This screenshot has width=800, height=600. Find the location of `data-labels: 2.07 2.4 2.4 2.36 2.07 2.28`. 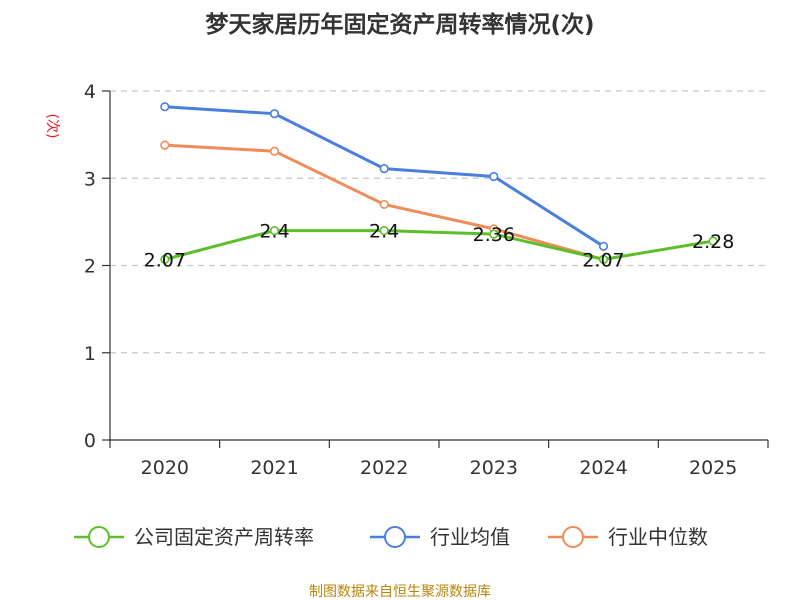

data-labels: 2.07 2.4 2.4 2.36 2.07 2.28 is located at coordinates (439, 246).